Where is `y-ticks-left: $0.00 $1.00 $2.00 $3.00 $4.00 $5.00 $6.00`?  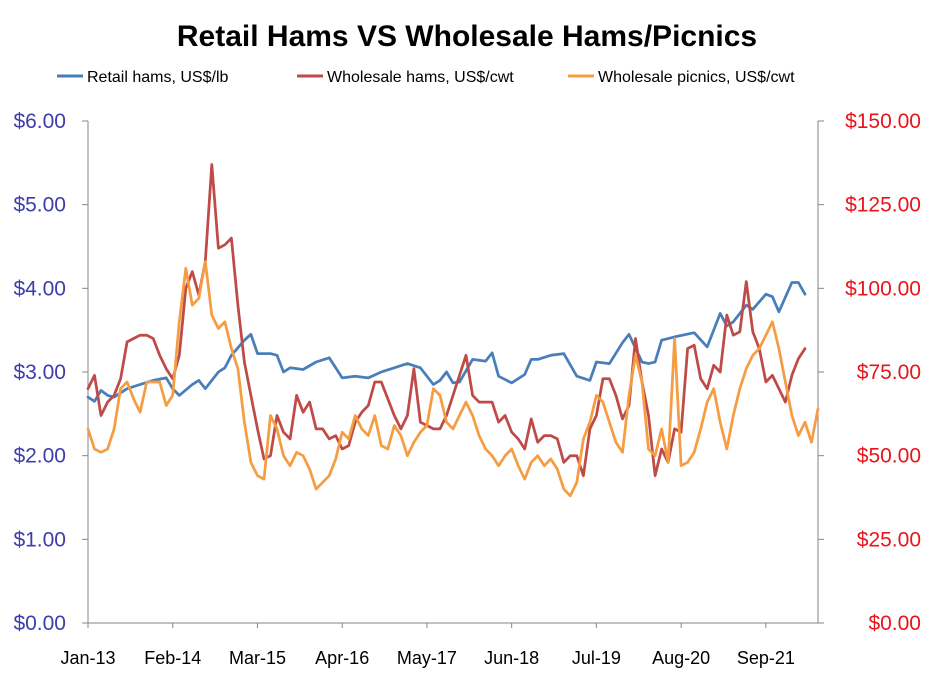
y-ticks-left: $0.00 $1.00 $2.00 $3.00 $4.00 $5.00 $6.00 is located at coordinates (50, 372).